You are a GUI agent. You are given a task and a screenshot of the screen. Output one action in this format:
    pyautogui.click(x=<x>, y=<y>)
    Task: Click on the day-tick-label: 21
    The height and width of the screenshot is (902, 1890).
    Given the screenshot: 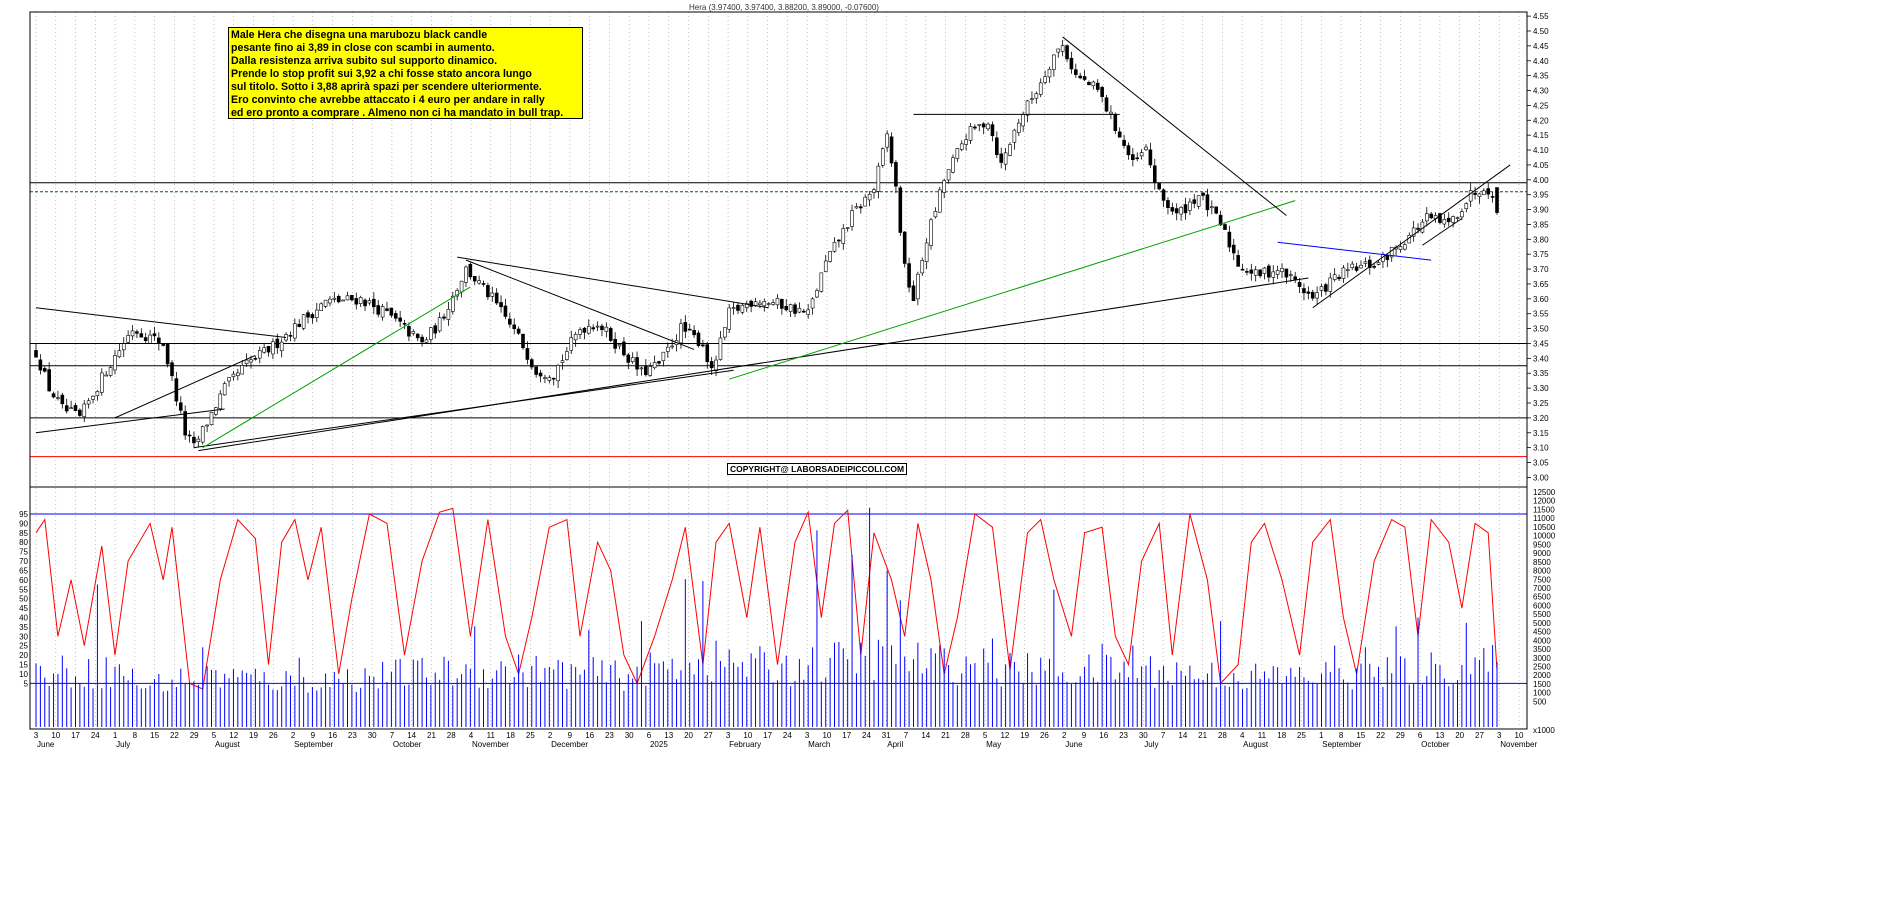 What is the action you would take?
    pyautogui.click(x=1202, y=735)
    